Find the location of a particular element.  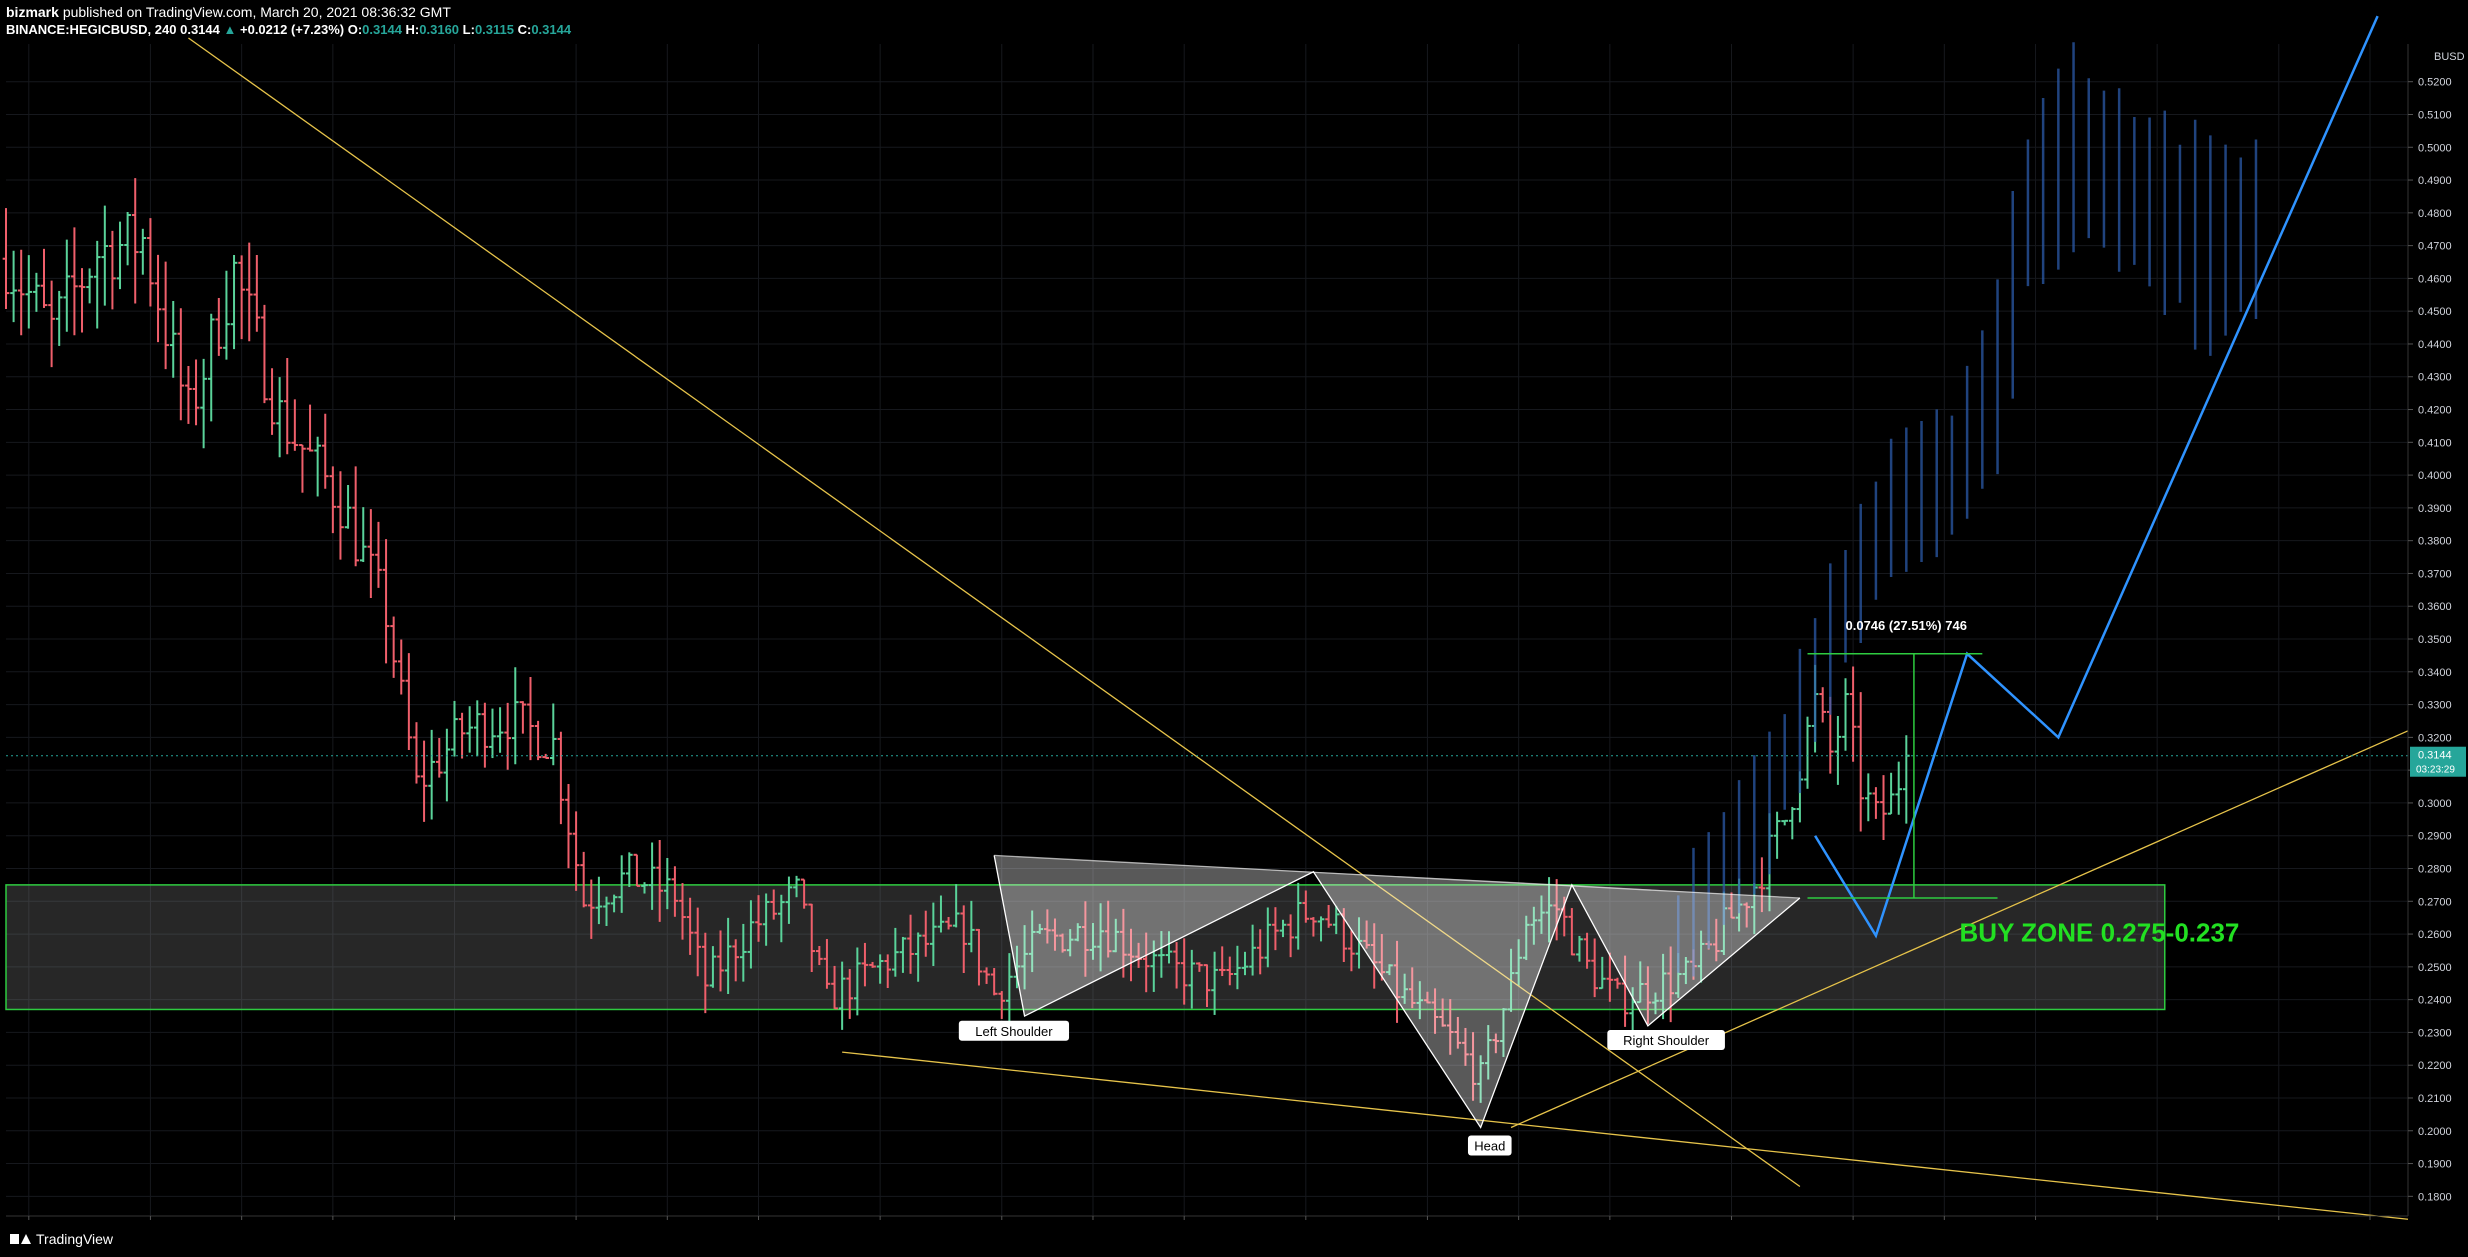

y-tick-label: 0.3200 is located at coordinates (2435, 738).